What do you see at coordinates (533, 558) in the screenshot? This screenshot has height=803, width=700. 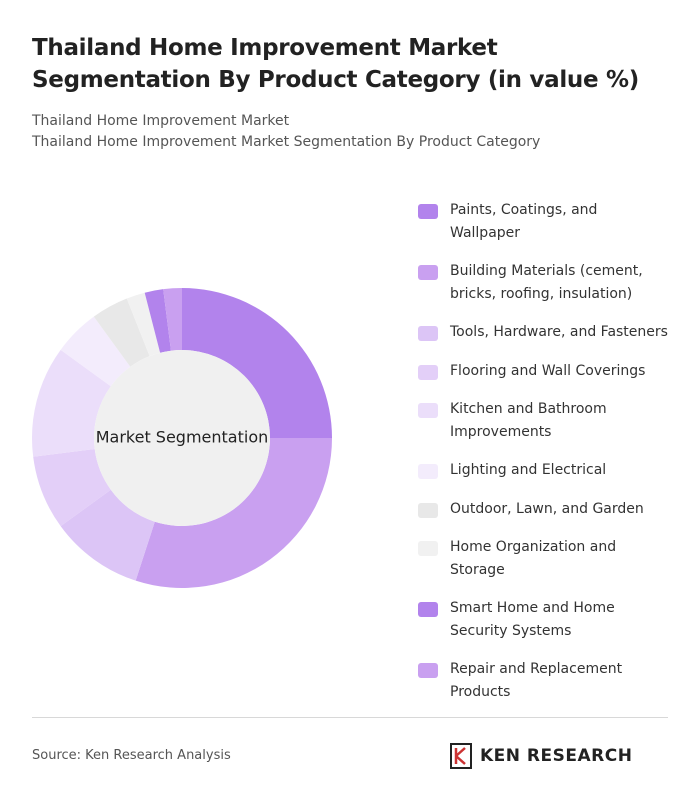 I see `legend-label: Home Organization and Storage` at bounding box center [533, 558].